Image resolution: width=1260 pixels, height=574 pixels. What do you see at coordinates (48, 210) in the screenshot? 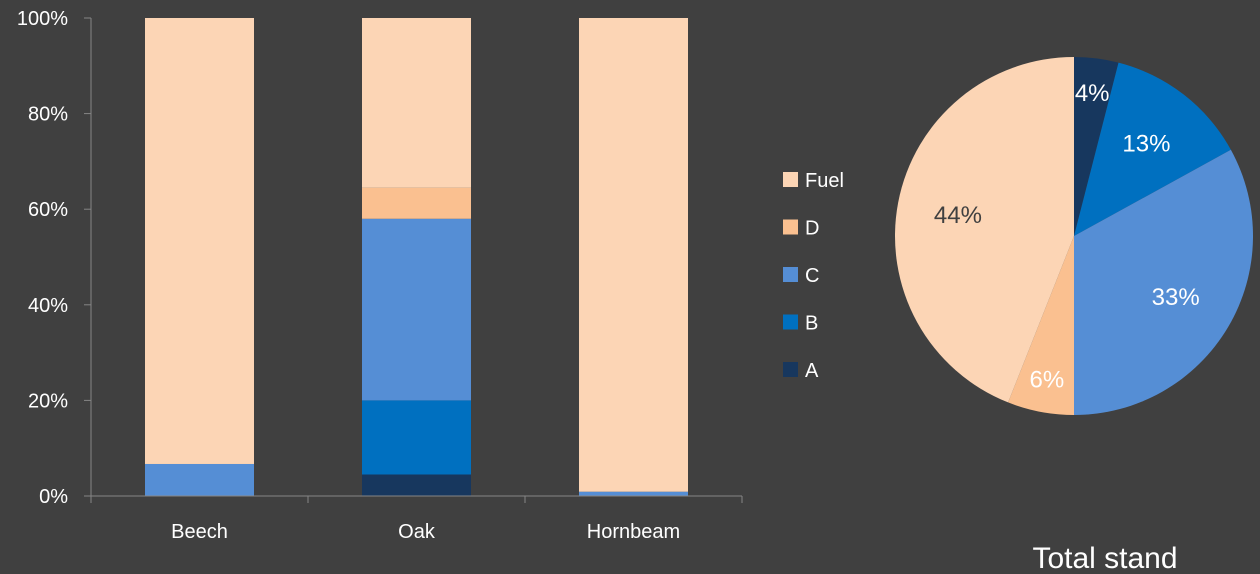
I see `y-tick-label: 60%` at bounding box center [48, 210].